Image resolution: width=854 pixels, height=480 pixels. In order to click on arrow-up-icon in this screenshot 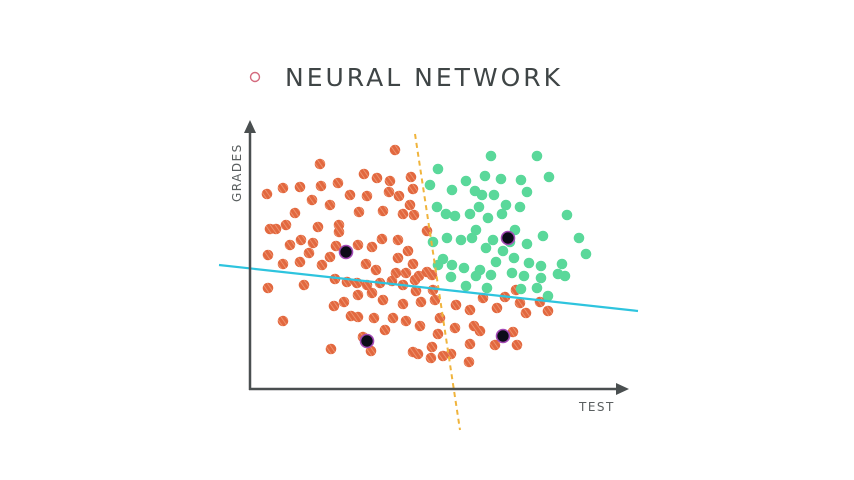, I will do `click(250, 126)`.